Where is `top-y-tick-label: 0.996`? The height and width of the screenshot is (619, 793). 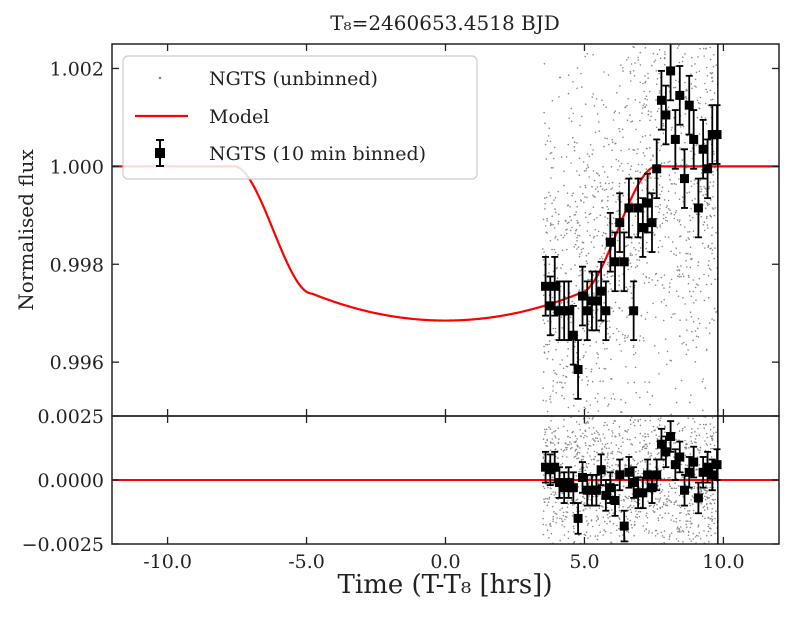 top-y-tick-label: 0.996 is located at coordinates (77, 363).